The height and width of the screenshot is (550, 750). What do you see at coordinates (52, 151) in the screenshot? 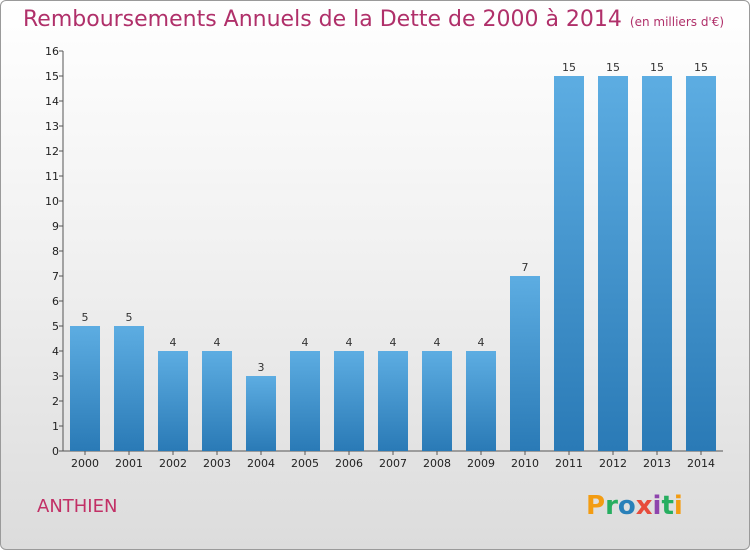
I see `y-tick-label: 12` at bounding box center [52, 151].